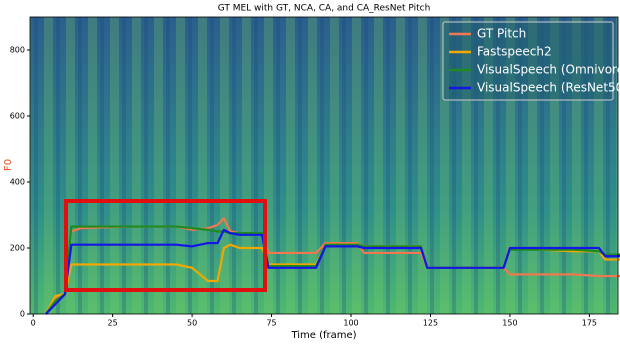 The image size is (620, 346). Describe the element at coordinates (548, 70) in the screenshot. I see `legend-label: VisualSpeech (Omnivore)` at that location.